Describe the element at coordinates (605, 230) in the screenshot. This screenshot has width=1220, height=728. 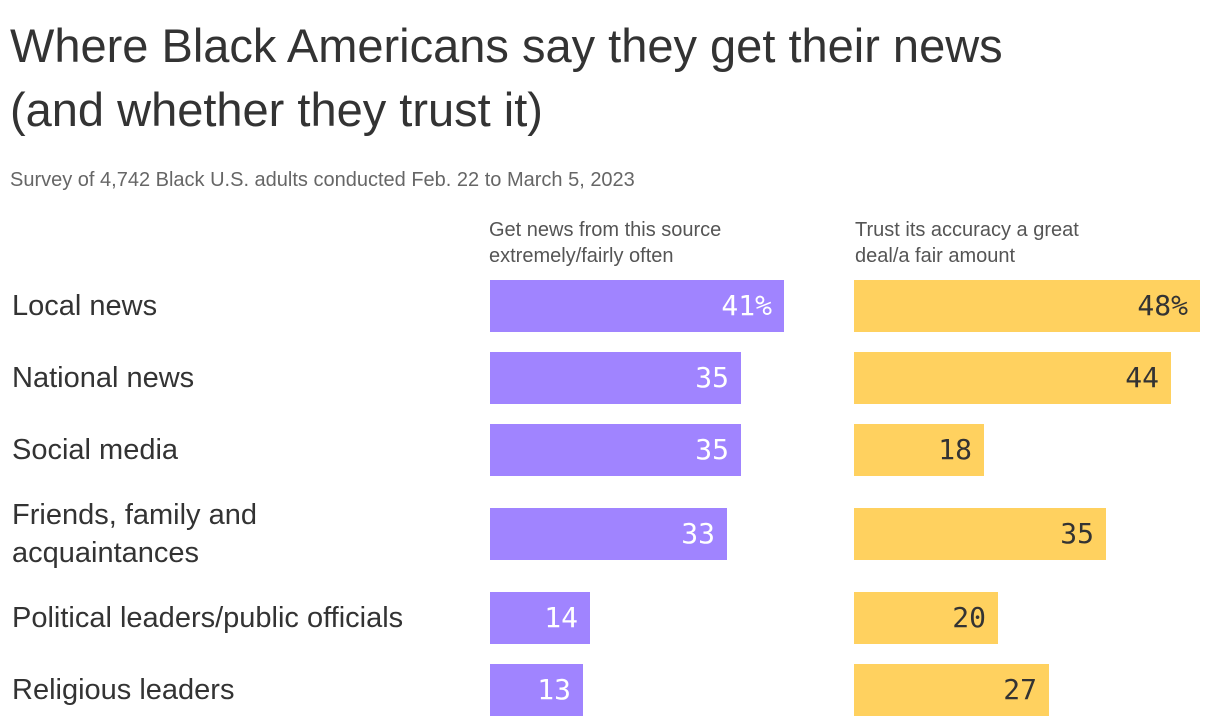
I see `column-header-get-news-line-1: Get news from this source` at that location.